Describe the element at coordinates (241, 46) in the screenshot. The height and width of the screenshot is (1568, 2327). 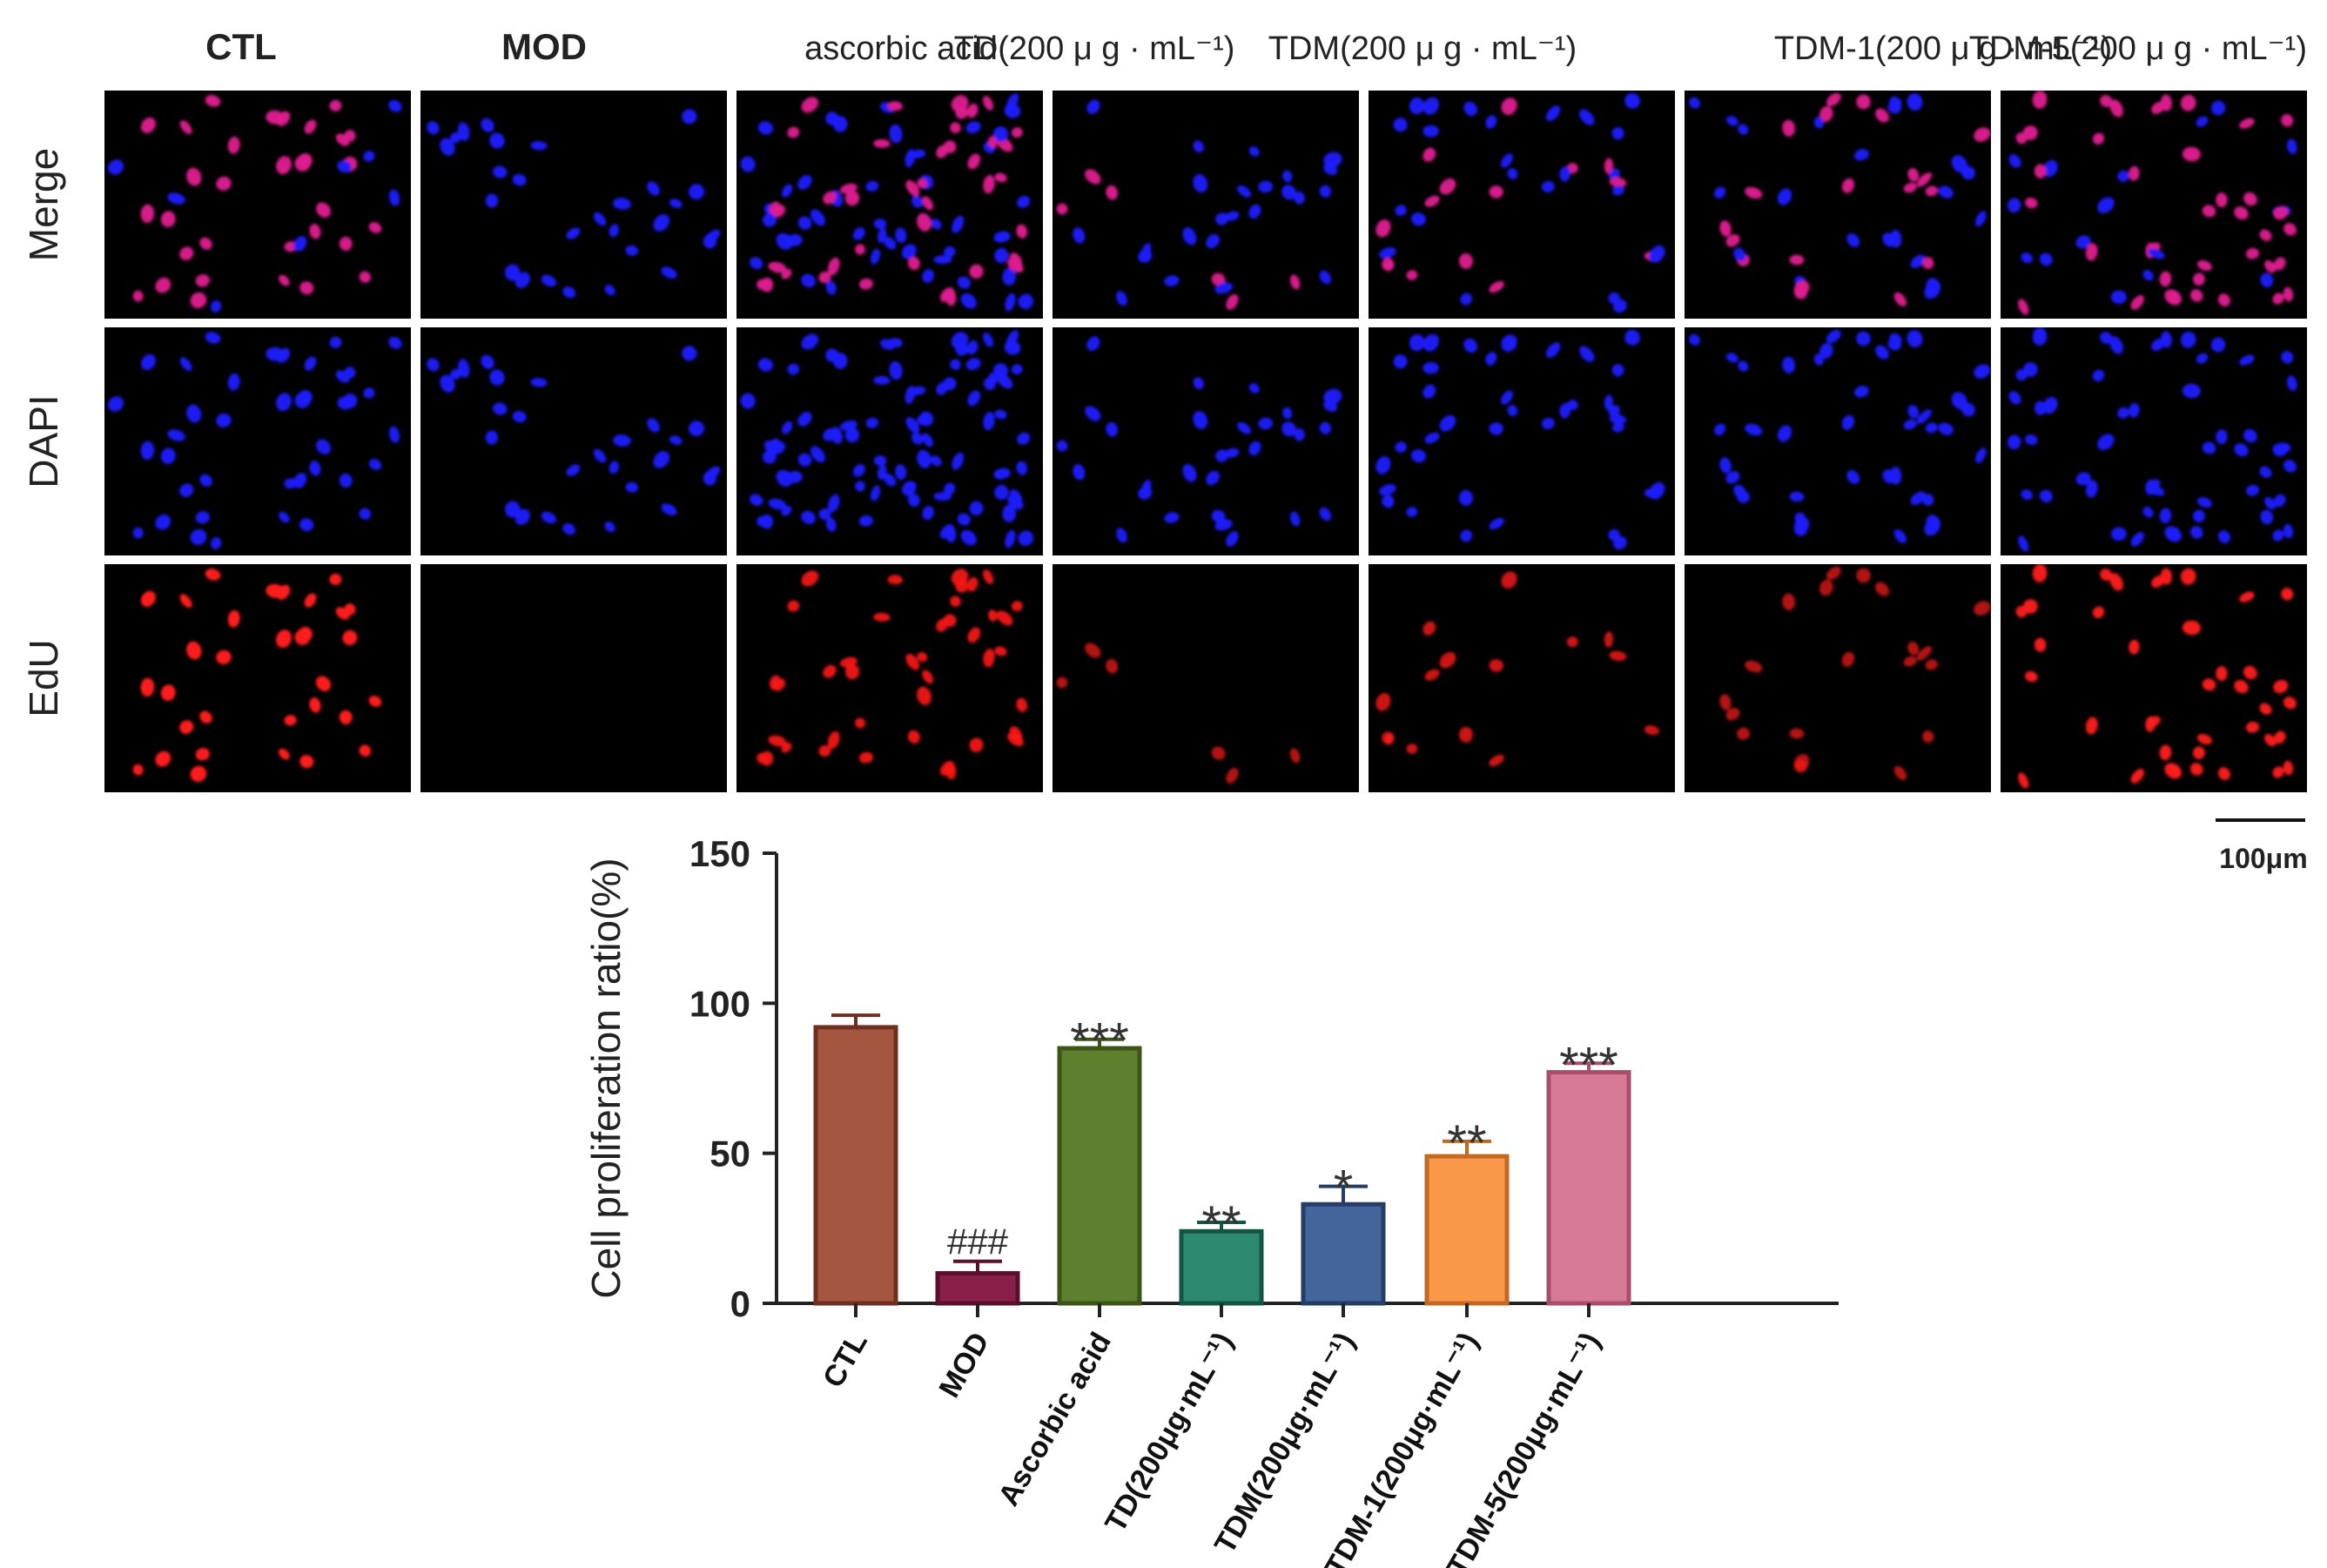
I see `column-label: CTL` at that location.